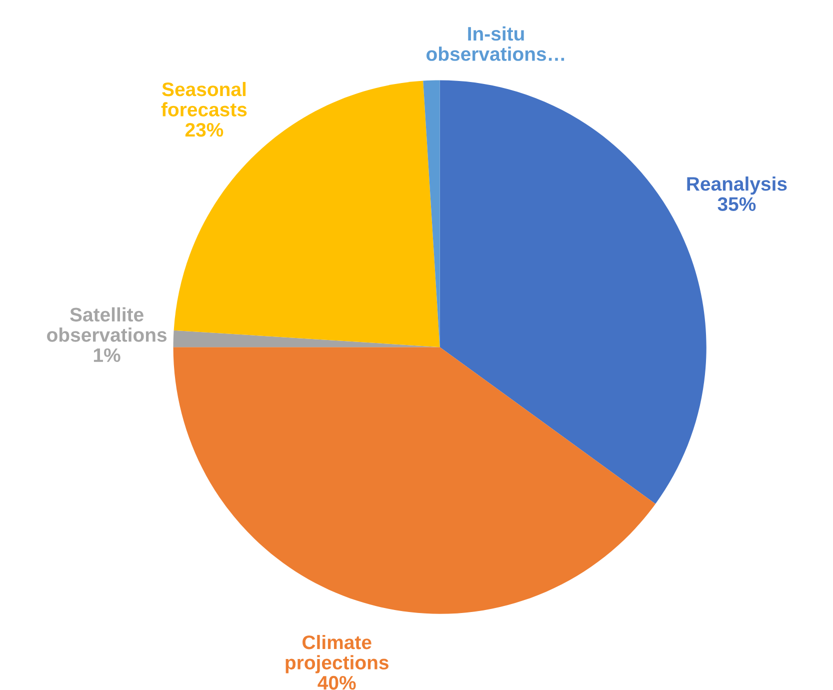  What do you see at coordinates (737, 204) in the screenshot?
I see `data-label: 35%` at bounding box center [737, 204].